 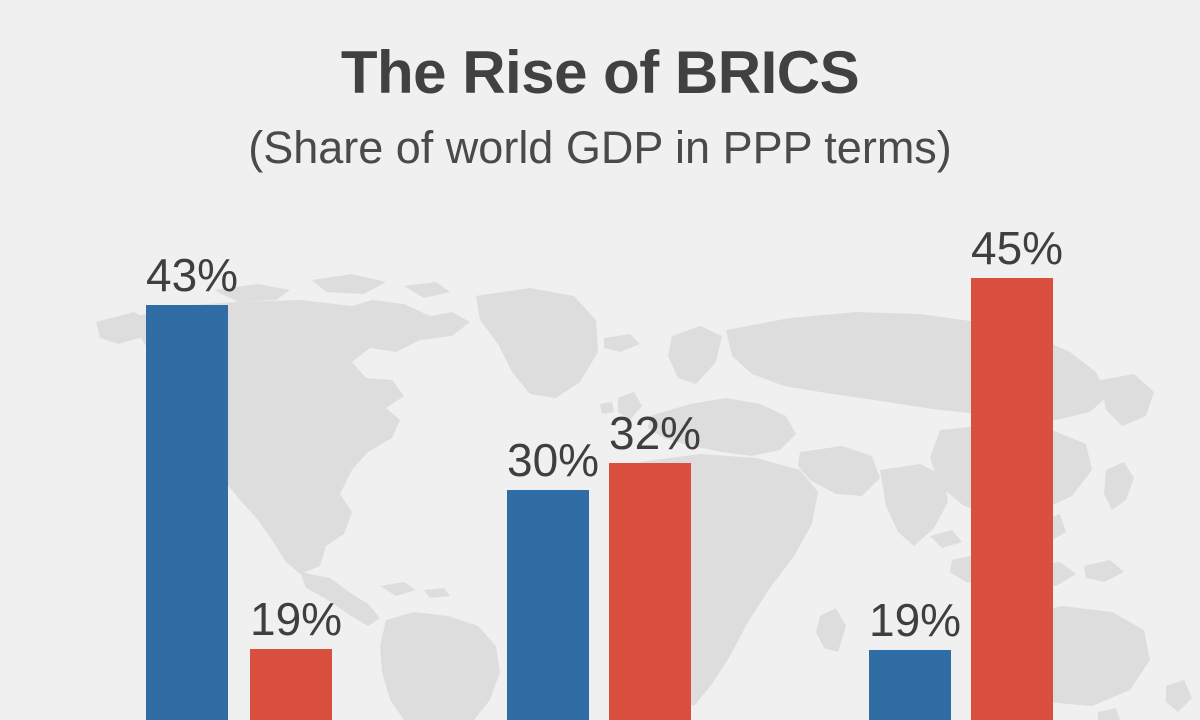 What do you see at coordinates (910, 685) in the screenshot?
I see `bar-blue-group3` at bounding box center [910, 685].